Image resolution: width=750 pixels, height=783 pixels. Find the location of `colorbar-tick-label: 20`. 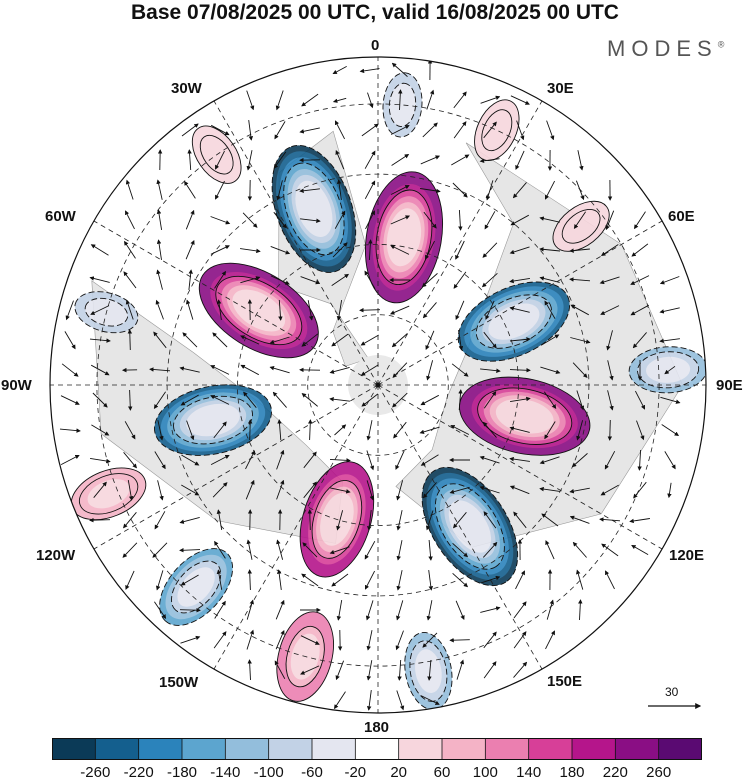

colorbar-tick-label: 20 is located at coordinates (399, 772).